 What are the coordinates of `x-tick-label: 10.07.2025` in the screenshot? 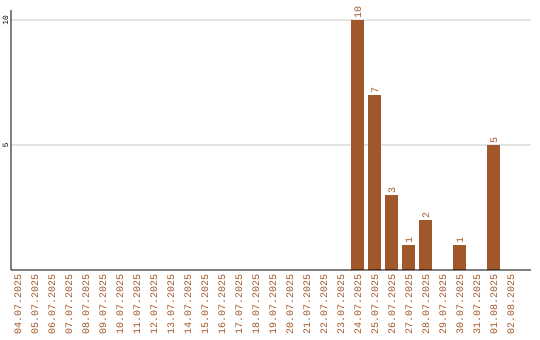 It's located at (121, 304).